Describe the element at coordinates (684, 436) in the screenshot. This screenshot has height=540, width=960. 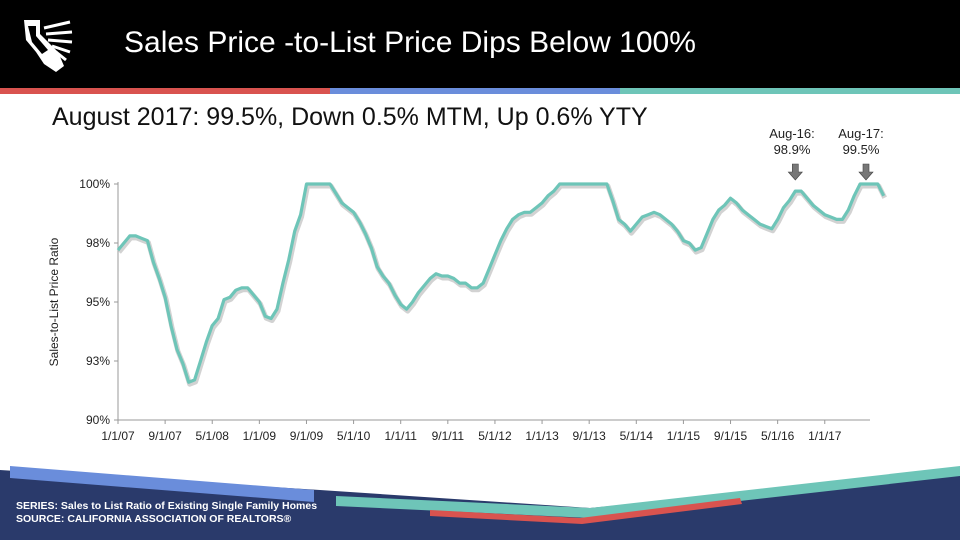
I see `x-tick-label: 1/1/15` at that location.